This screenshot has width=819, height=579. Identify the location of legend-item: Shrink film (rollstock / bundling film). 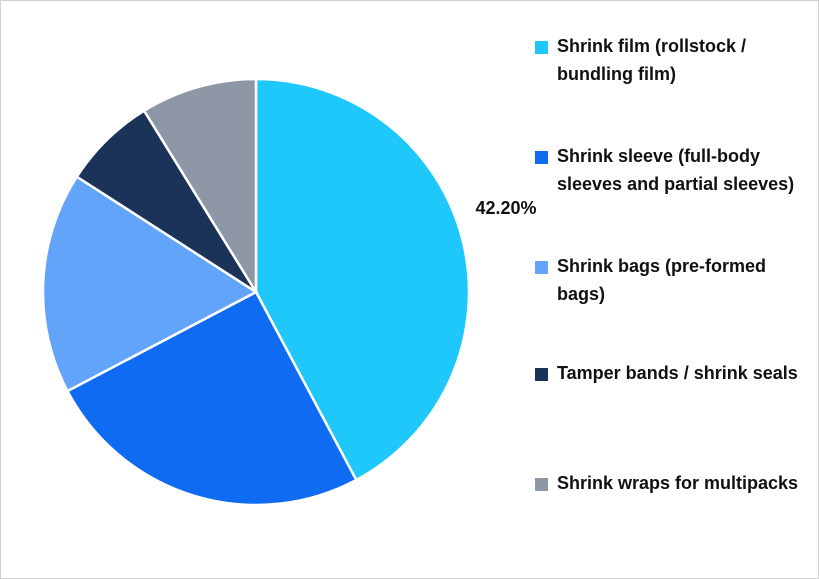
(668, 62).